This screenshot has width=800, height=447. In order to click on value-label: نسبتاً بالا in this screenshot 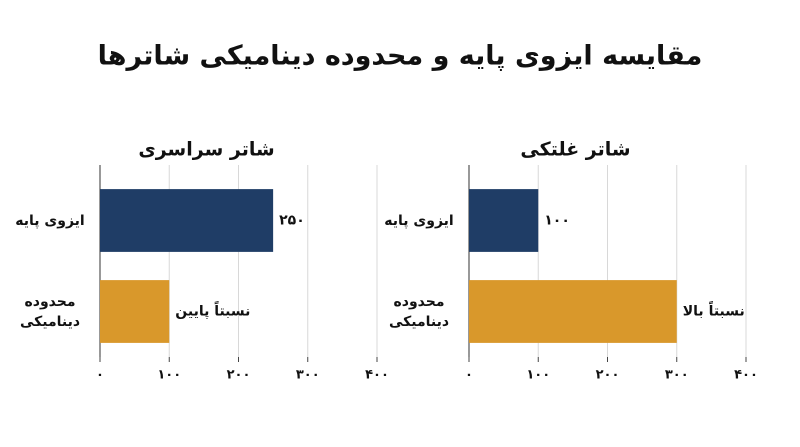, I will do `click(714, 309)`.